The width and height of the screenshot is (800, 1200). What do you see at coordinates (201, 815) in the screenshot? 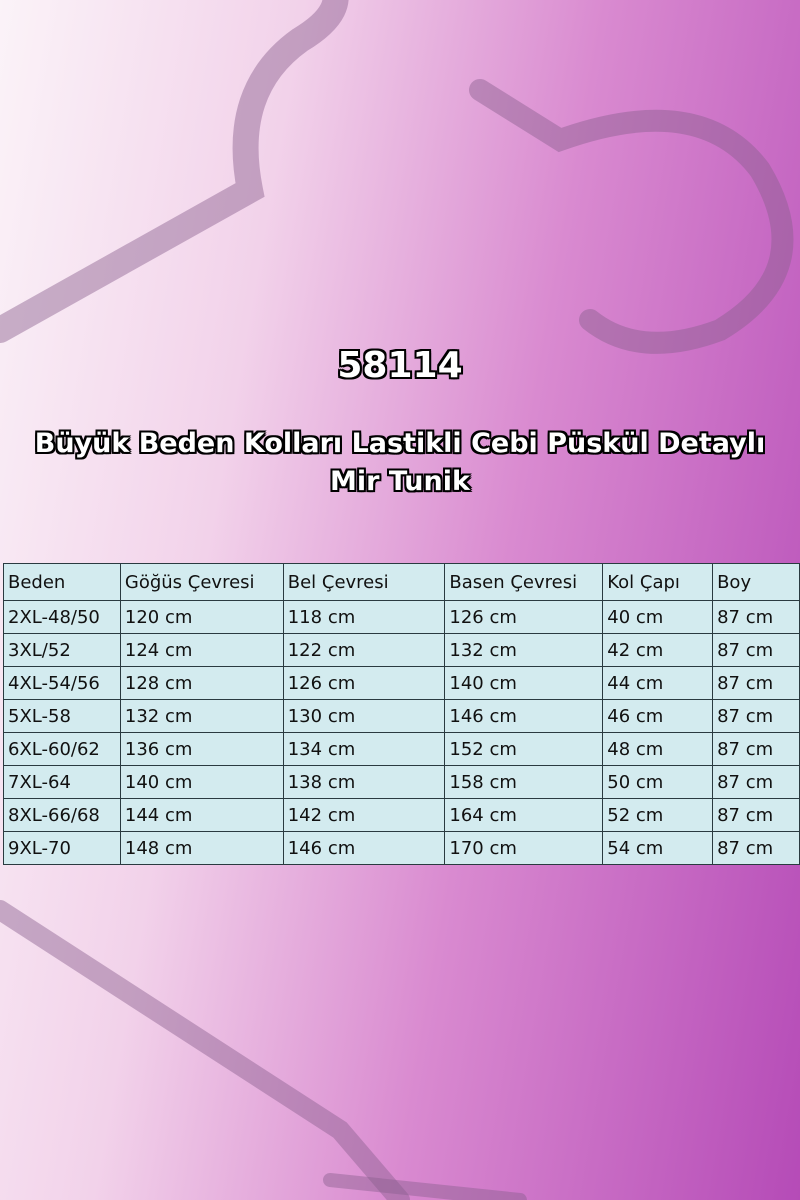
I see `table-cell: 144 cm` at bounding box center [201, 815].